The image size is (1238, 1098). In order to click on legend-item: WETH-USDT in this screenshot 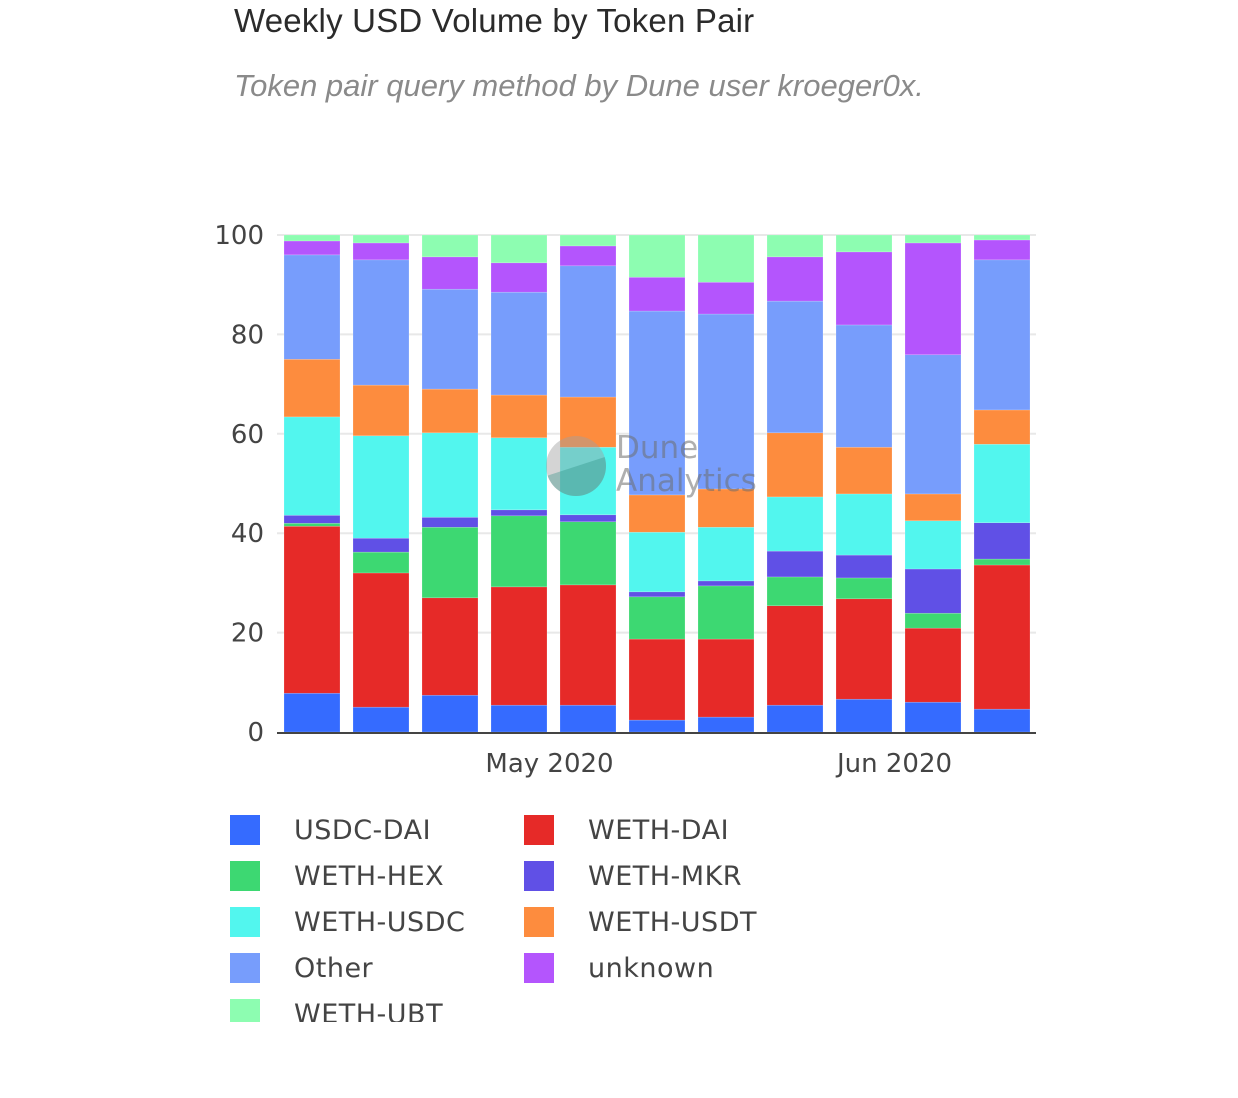, I will do `click(640, 922)`.